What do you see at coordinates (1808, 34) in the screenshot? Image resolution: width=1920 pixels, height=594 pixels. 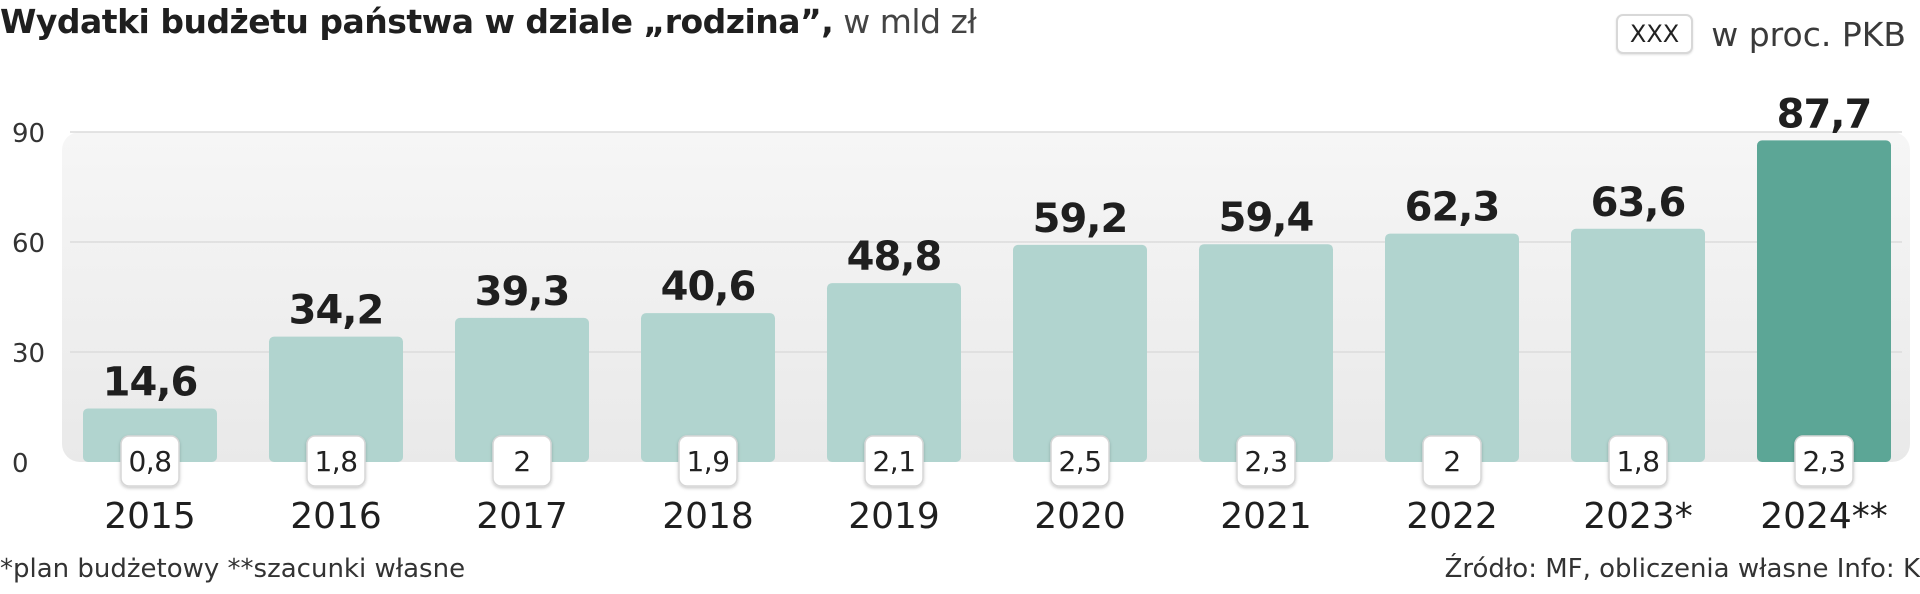 I see `legend-label: w proc. PKB` at bounding box center [1808, 34].